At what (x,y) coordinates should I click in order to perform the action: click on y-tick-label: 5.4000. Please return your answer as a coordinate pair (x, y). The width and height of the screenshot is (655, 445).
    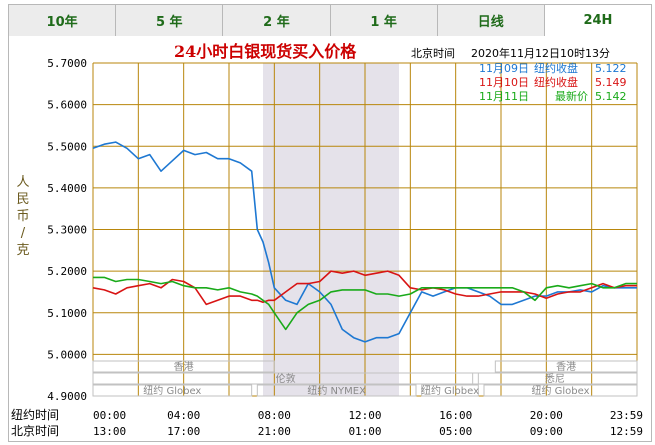
    Looking at the image, I should click on (67, 188).